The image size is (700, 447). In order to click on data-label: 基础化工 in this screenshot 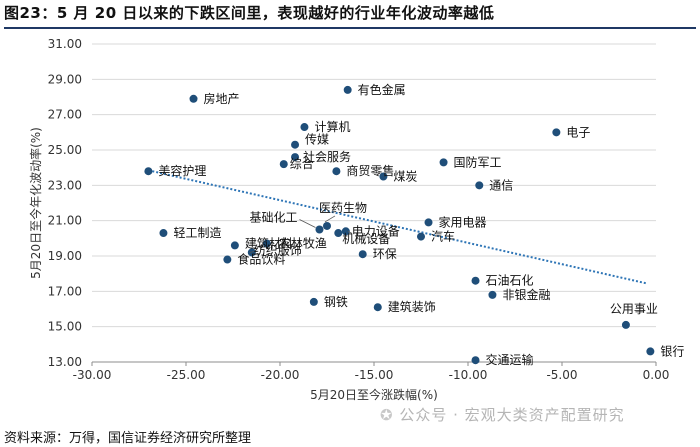, I will do `click(273, 218)`.